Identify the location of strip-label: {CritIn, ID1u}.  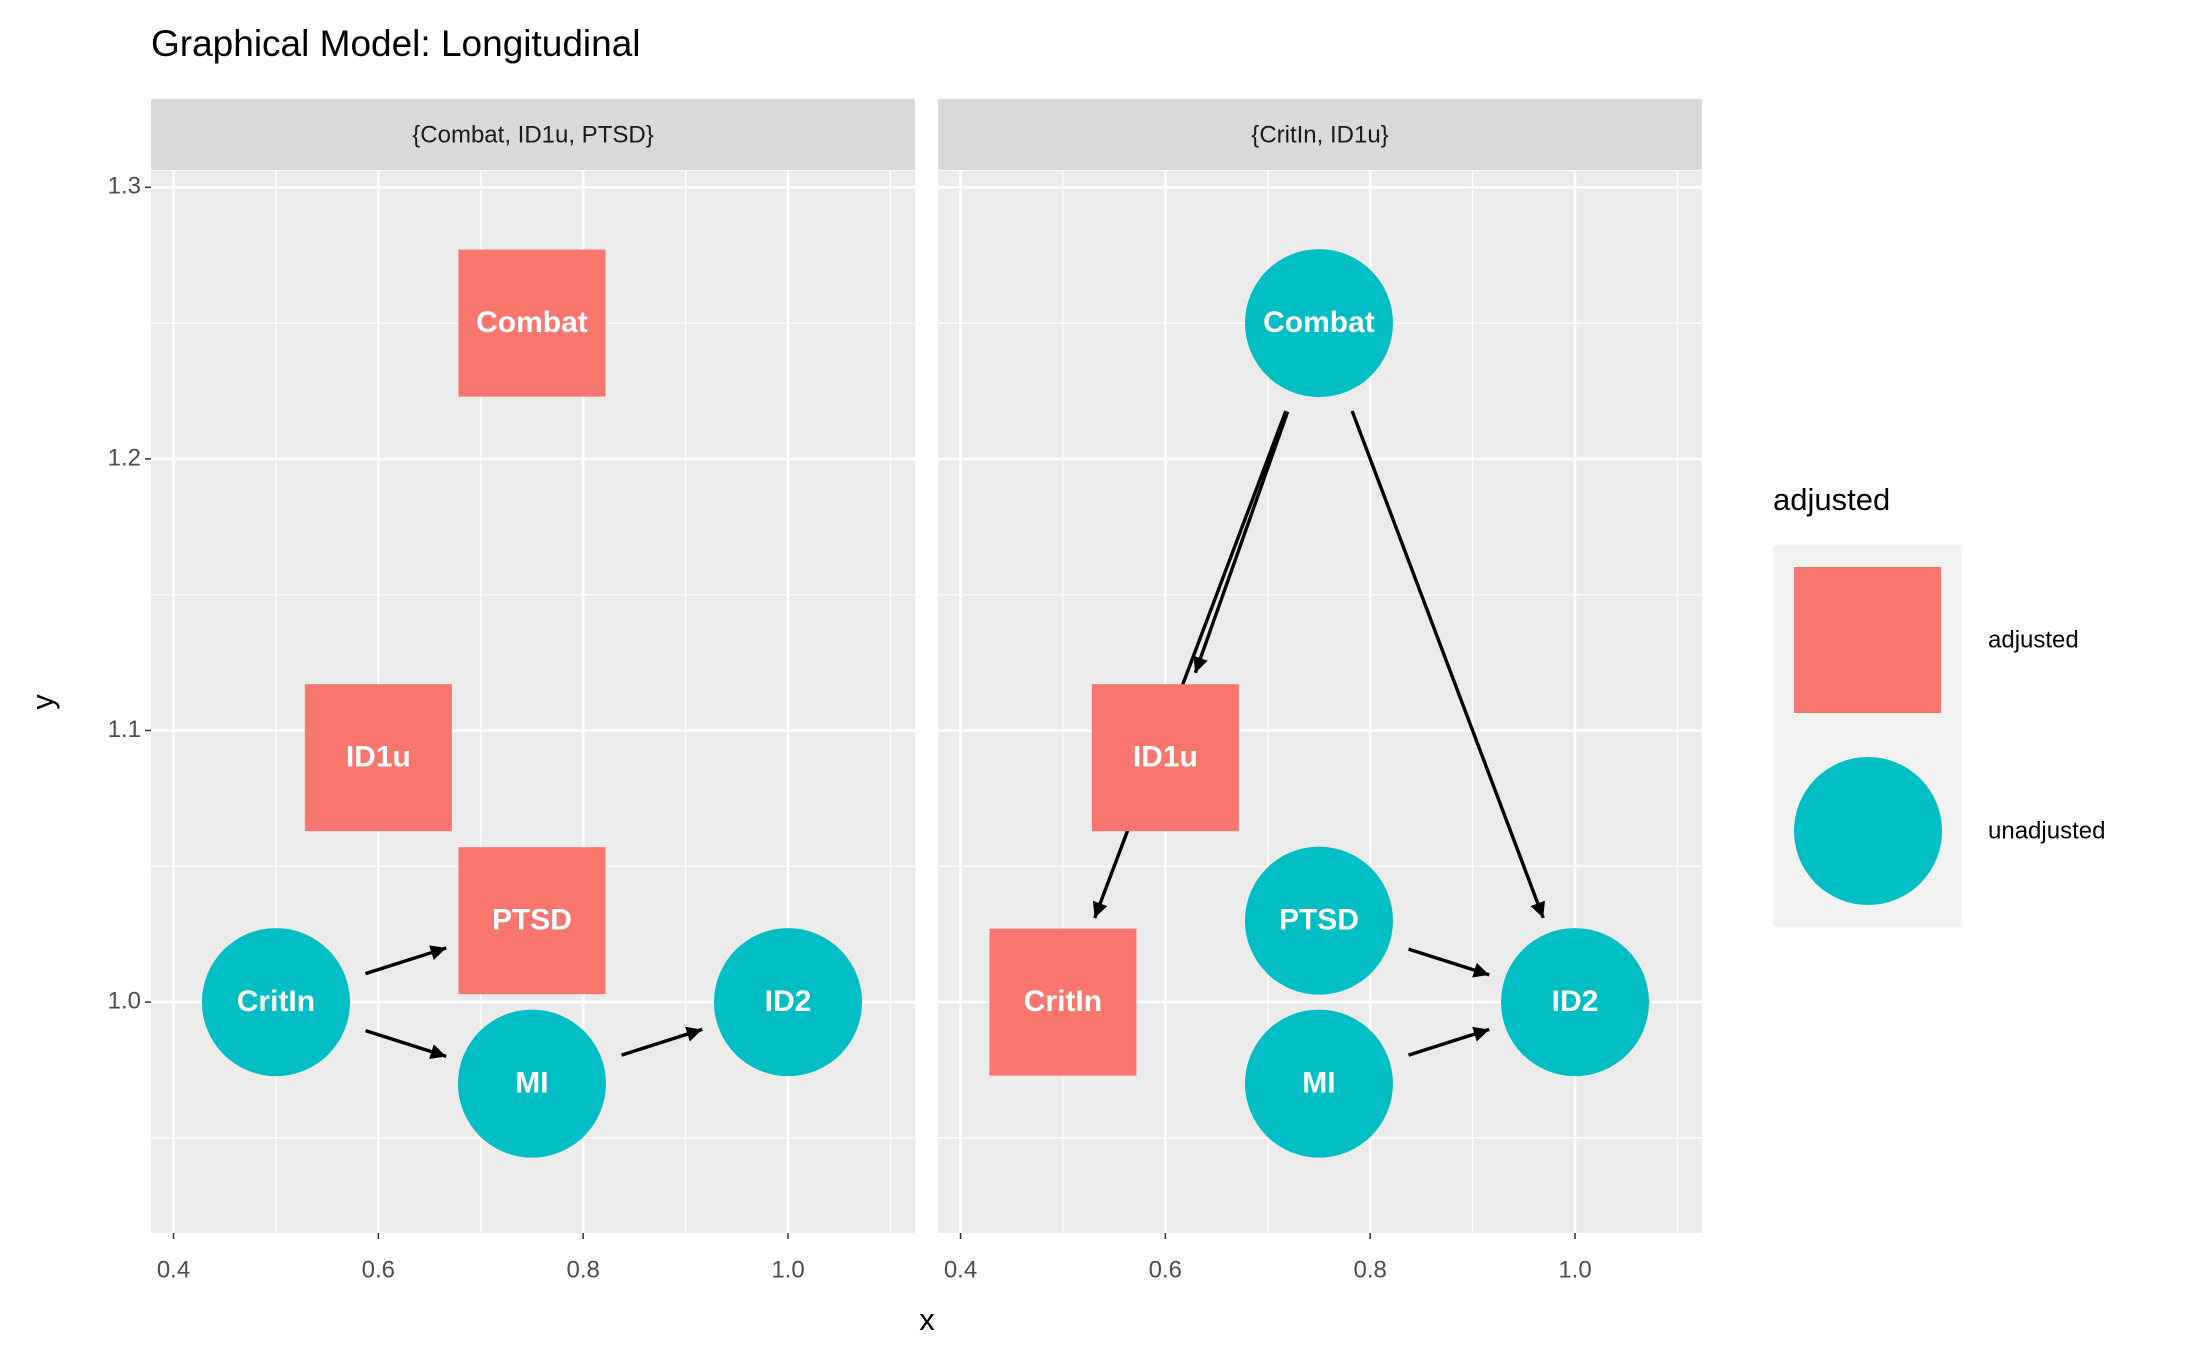
(1319, 134).